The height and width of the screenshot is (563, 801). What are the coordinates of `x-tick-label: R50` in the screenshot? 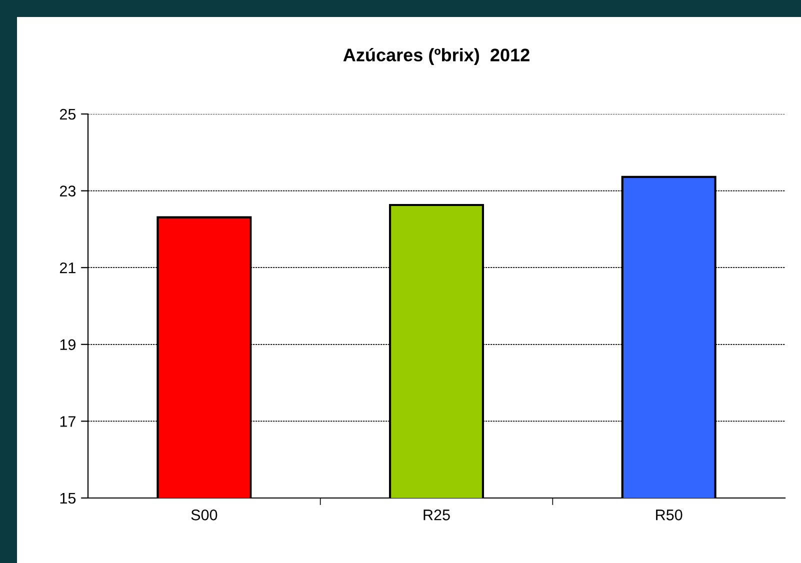 It's located at (669, 515).